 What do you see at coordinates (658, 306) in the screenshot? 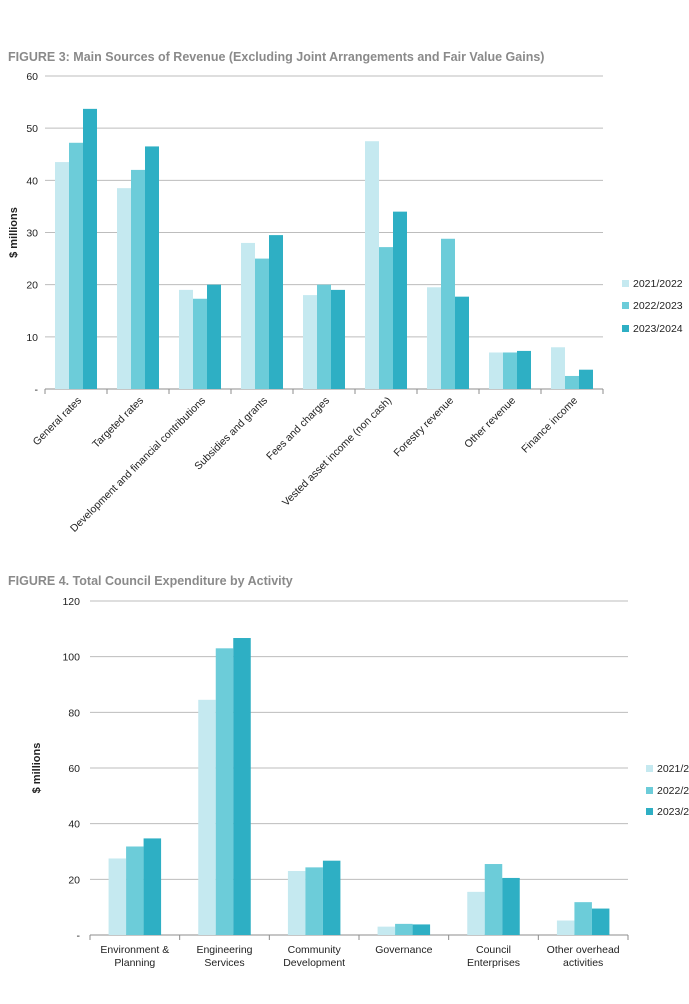
I see `legend-label: 2022/2023` at bounding box center [658, 306].